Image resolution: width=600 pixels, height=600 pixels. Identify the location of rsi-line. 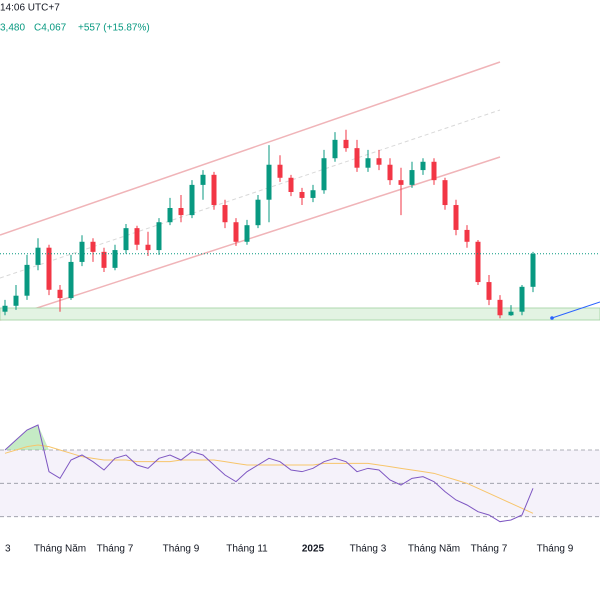
(269, 473).